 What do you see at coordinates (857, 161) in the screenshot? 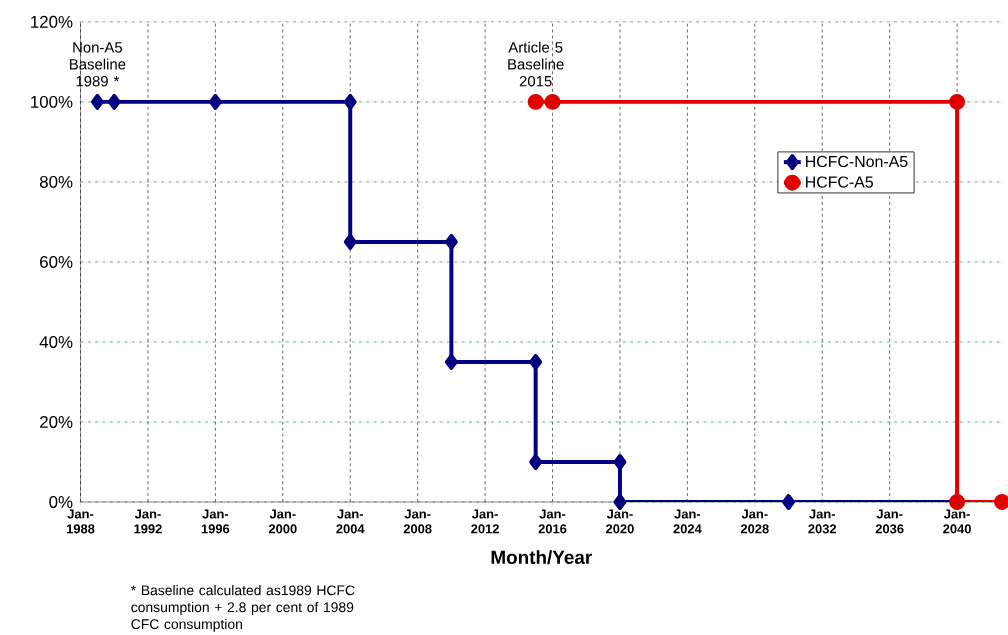
I see `legend-label: HCFC-Non-A5` at bounding box center [857, 161].